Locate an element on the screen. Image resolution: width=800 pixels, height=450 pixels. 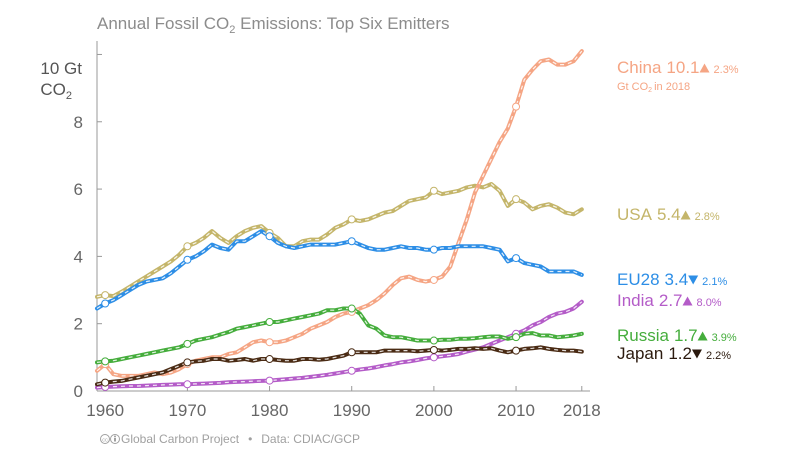
series-label-russia: Russia 1.7 is located at coordinates (657, 335).